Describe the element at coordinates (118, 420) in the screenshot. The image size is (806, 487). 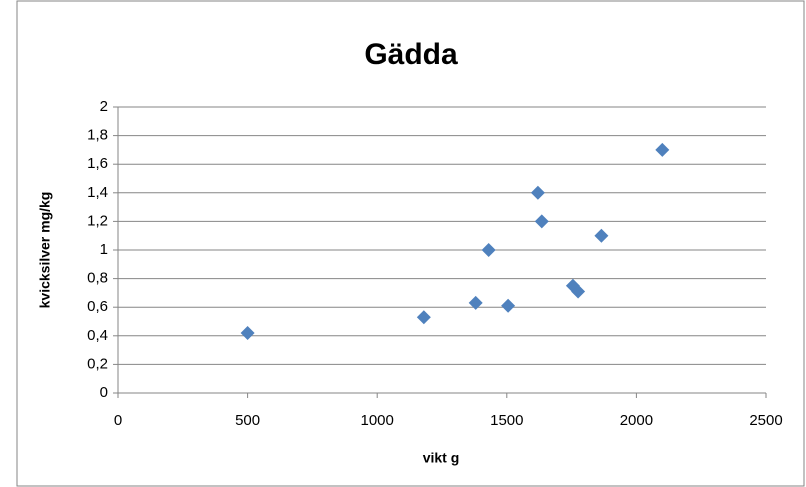
I see `x-tick-label: 0` at that location.